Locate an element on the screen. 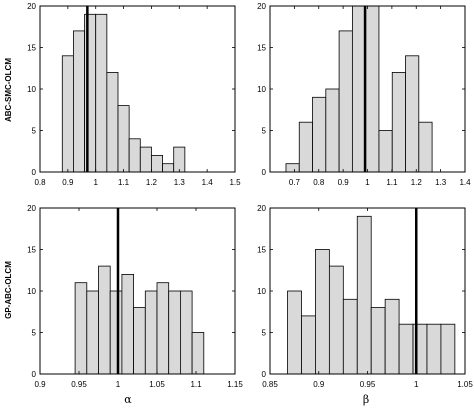  row-label-top: ABC-SMC-OLCM is located at coordinates (8, 90).